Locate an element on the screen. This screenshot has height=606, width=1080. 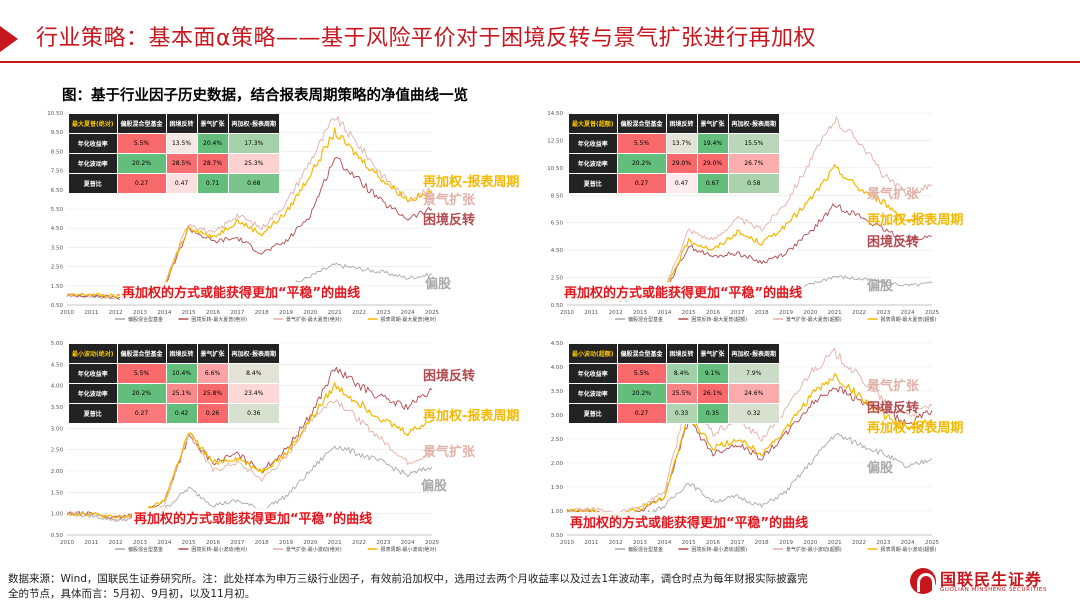
x-tick-label: 2018 is located at coordinates (262, 543).